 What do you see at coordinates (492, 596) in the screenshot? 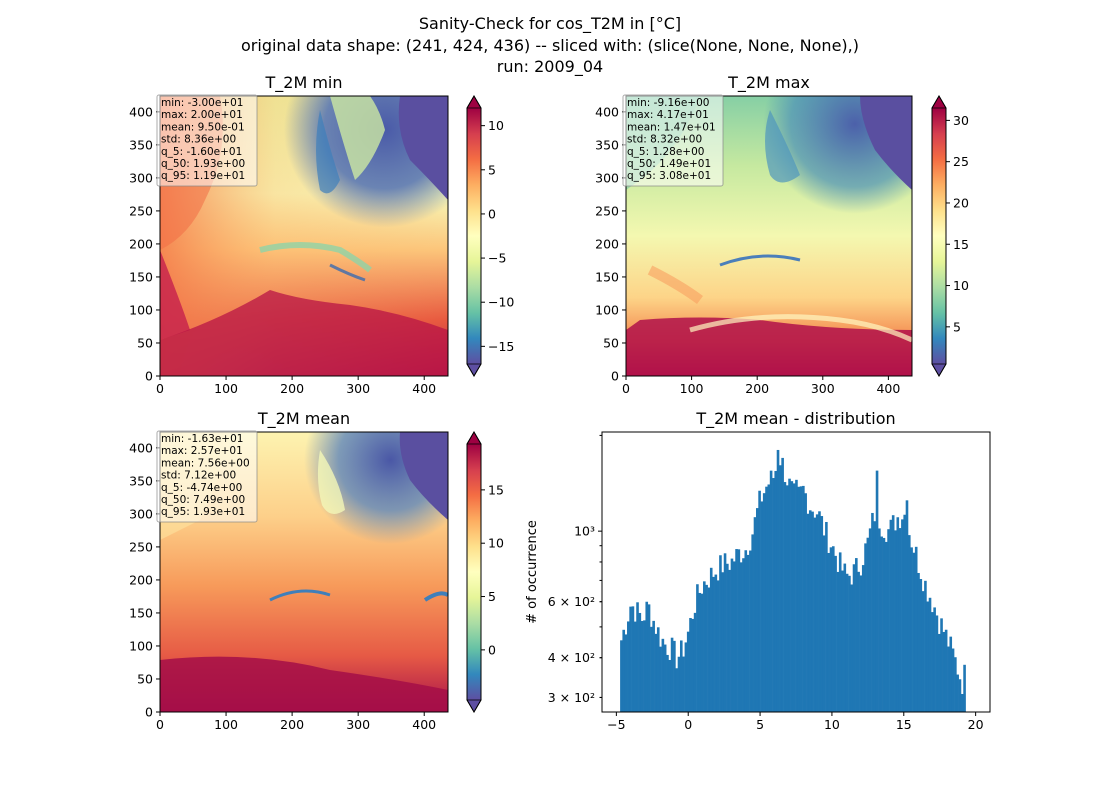
I see `colorbar-tick-label: 5` at bounding box center [492, 596].